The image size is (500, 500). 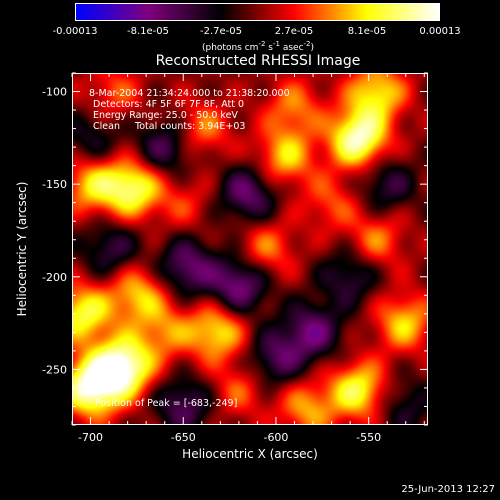 I want to click on clean-total-counts-annotation: Clean Total counts: 3.94E+03, so click(x=169, y=126).